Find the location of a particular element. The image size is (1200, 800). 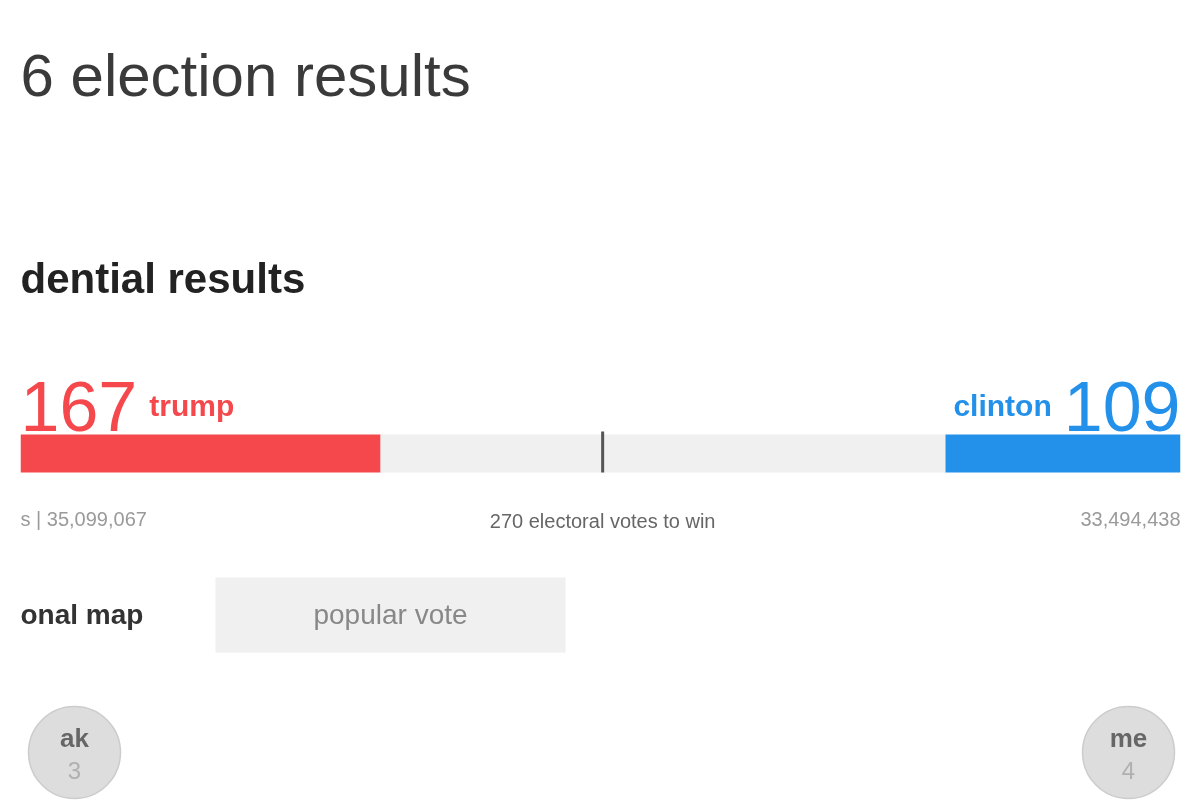

text: 33,494,438 is located at coordinates (1130, 518).